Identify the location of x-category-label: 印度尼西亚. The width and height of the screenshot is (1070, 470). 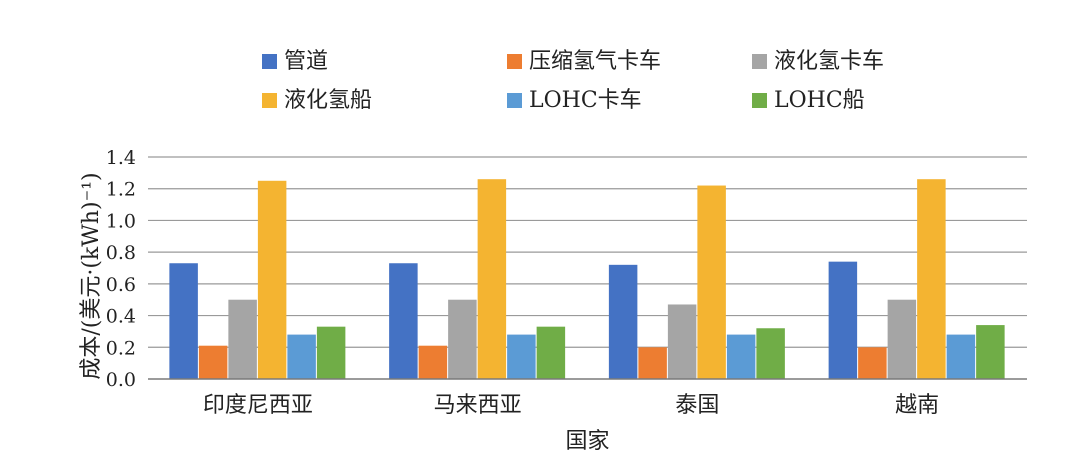
(258, 405).